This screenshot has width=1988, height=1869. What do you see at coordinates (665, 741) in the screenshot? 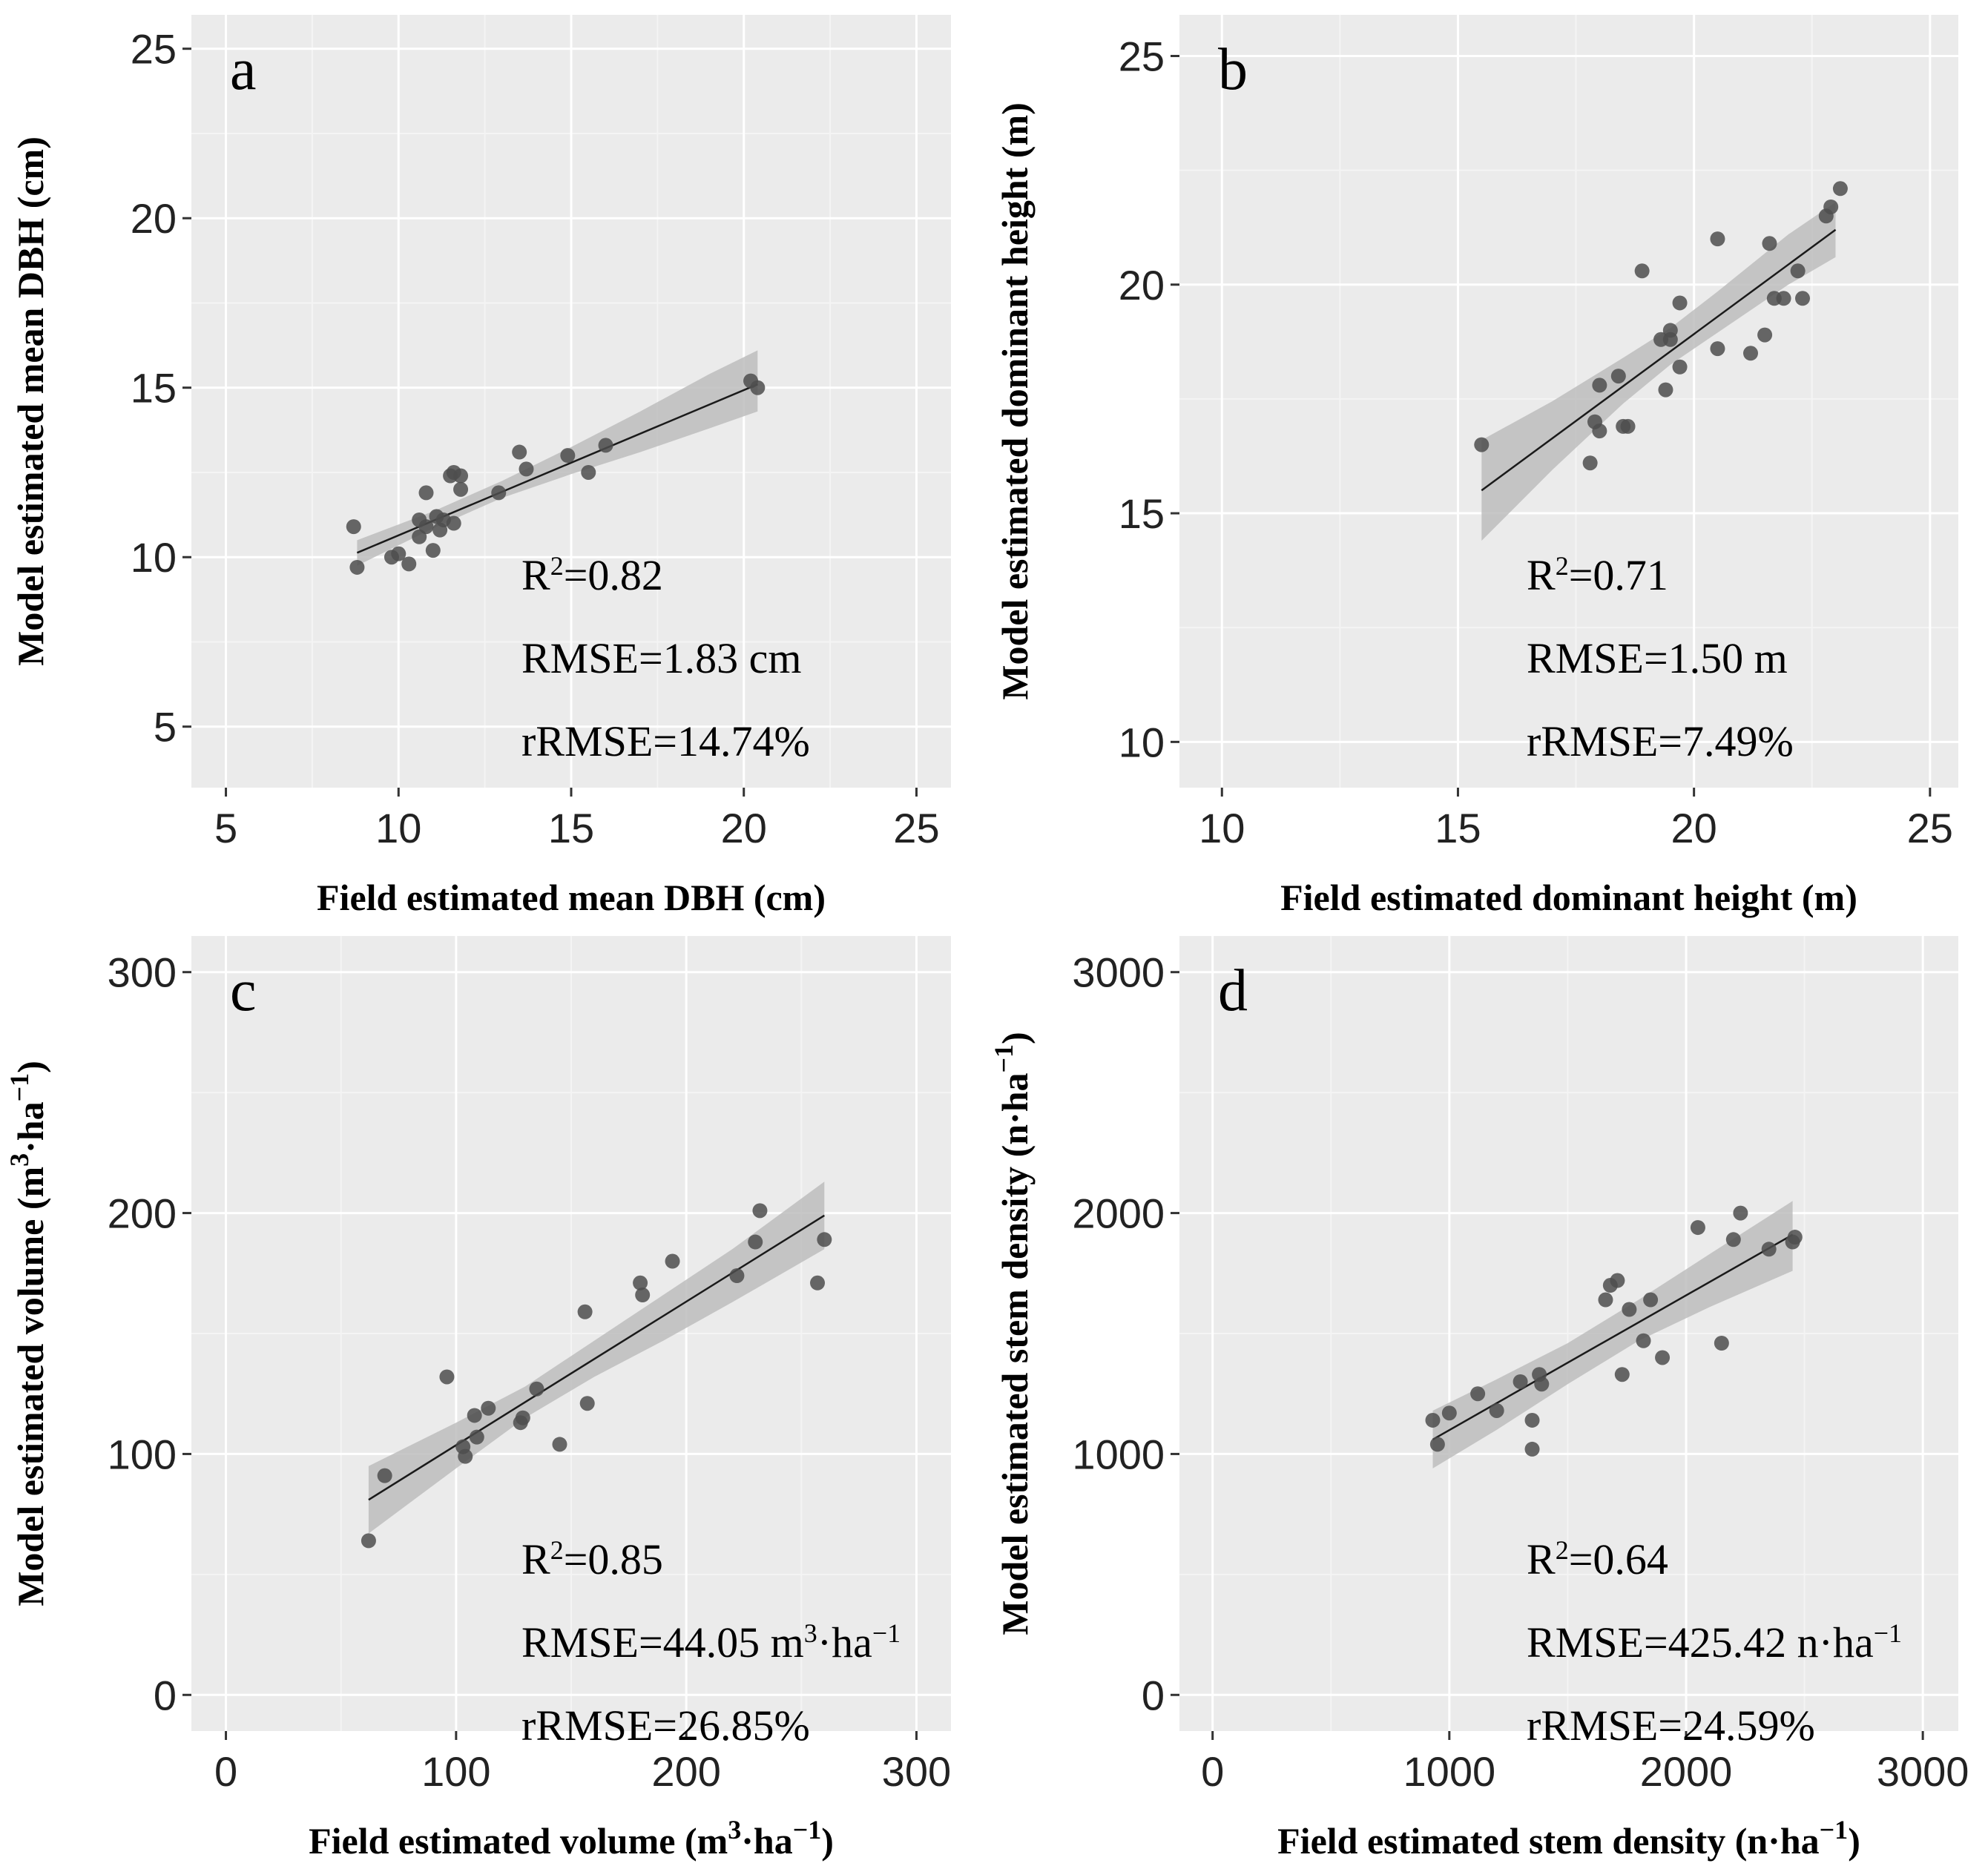
I see `stat-rrmse: rRMSE=14.74%` at bounding box center [665, 741].